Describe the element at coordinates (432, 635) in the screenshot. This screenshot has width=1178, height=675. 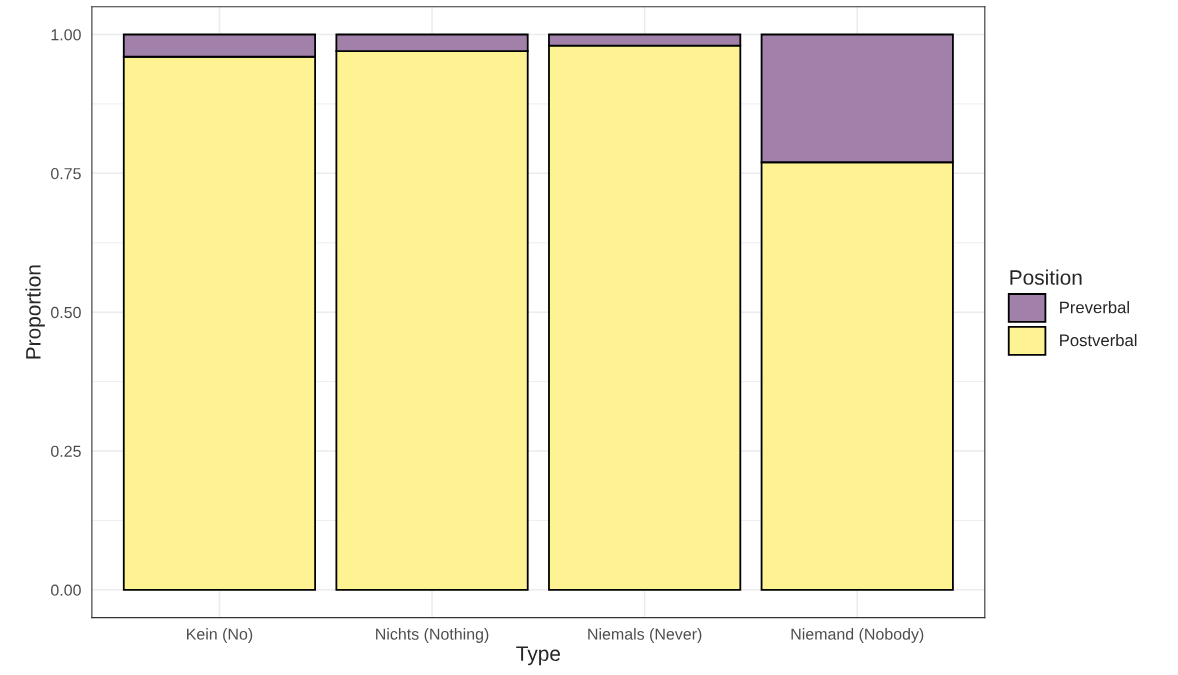
I see `x-tick-label: Nichts (Nothing)` at that location.